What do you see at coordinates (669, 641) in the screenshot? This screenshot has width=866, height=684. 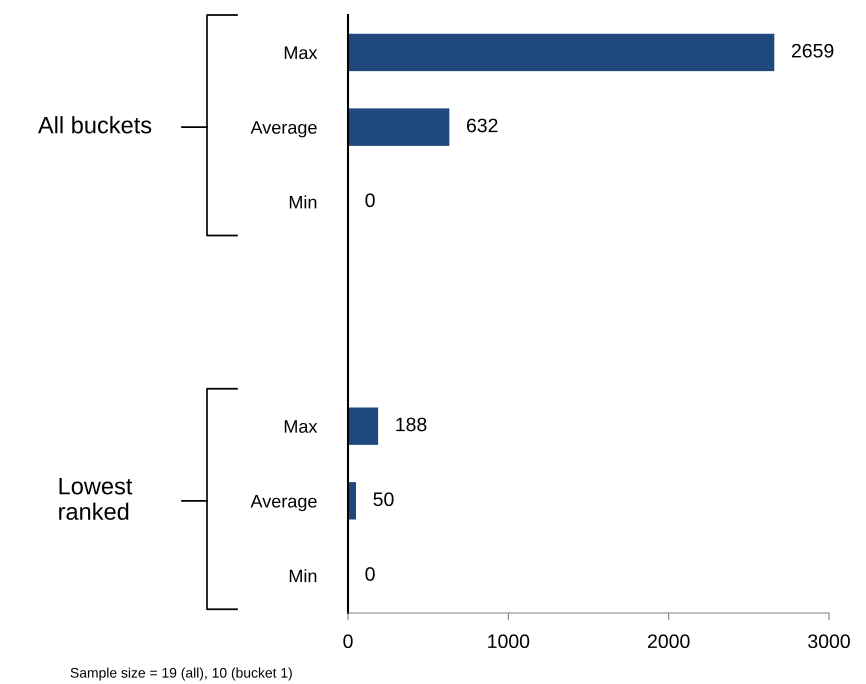 I see `x-tick-label: 2000` at bounding box center [669, 641].